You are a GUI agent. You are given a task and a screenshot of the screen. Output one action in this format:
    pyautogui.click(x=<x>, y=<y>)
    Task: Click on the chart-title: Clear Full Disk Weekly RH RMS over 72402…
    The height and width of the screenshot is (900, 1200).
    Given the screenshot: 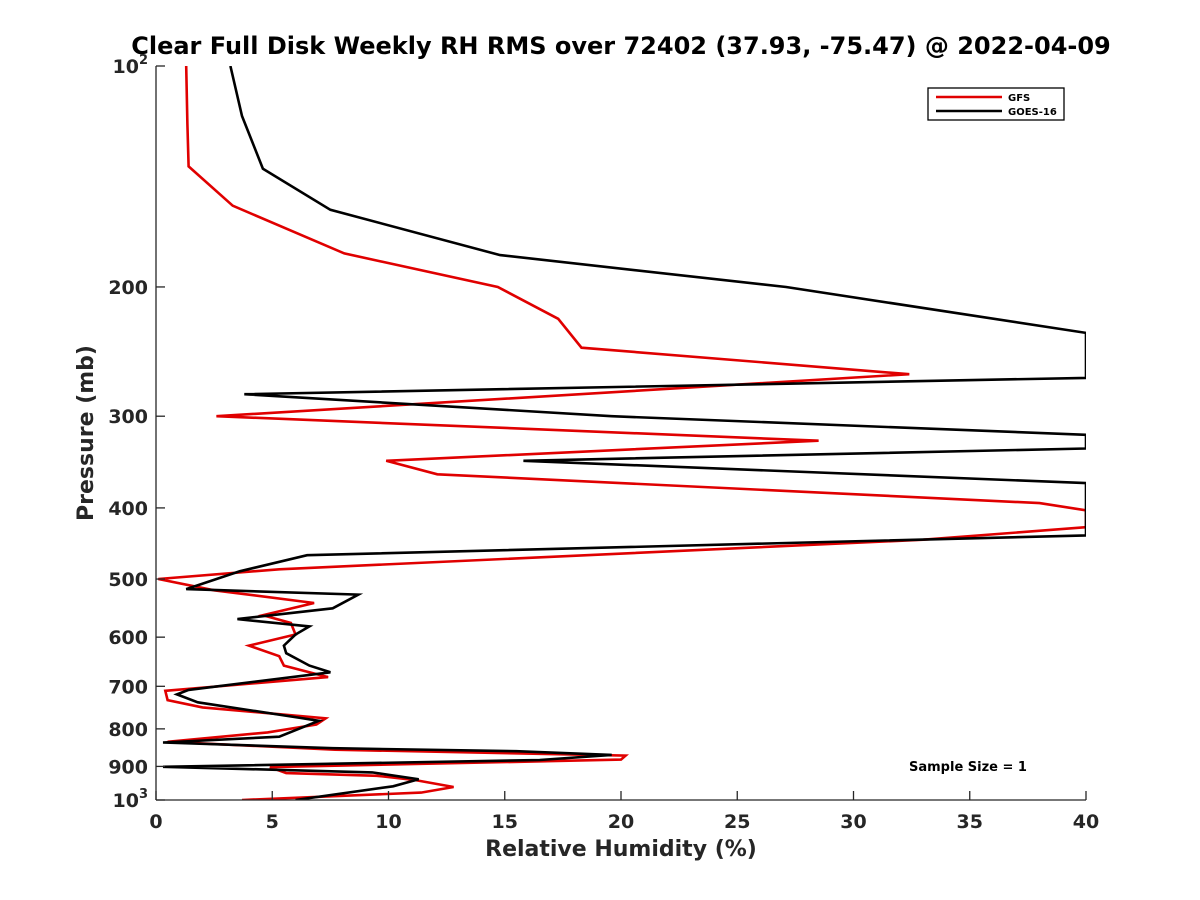 What is the action you would take?
    pyautogui.click(x=621, y=46)
    